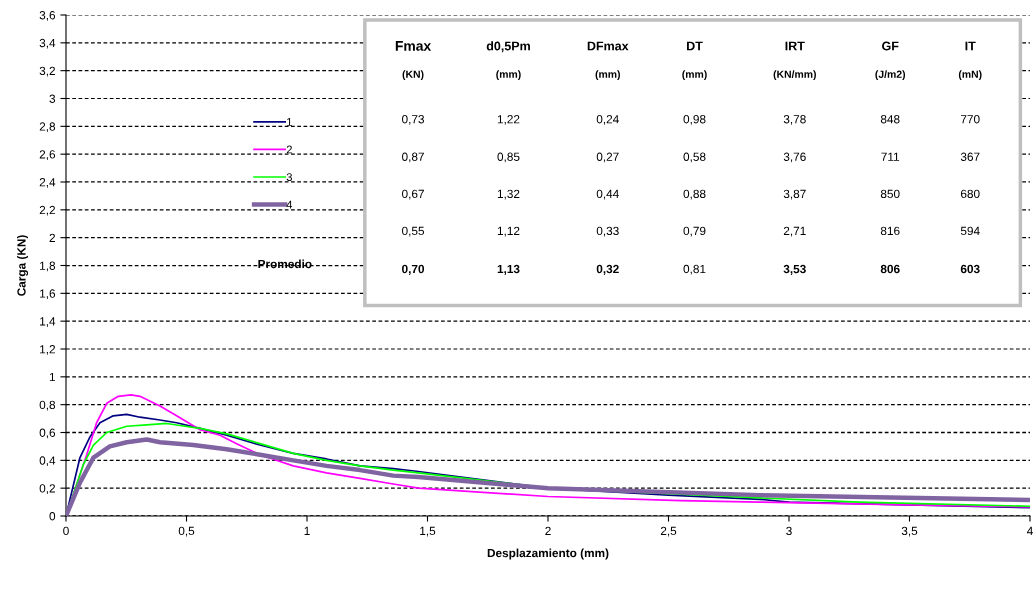 This screenshot has width=1036, height=605. Describe the element at coordinates (794, 269) in the screenshot. I see `annotation: 3,53` at that location.